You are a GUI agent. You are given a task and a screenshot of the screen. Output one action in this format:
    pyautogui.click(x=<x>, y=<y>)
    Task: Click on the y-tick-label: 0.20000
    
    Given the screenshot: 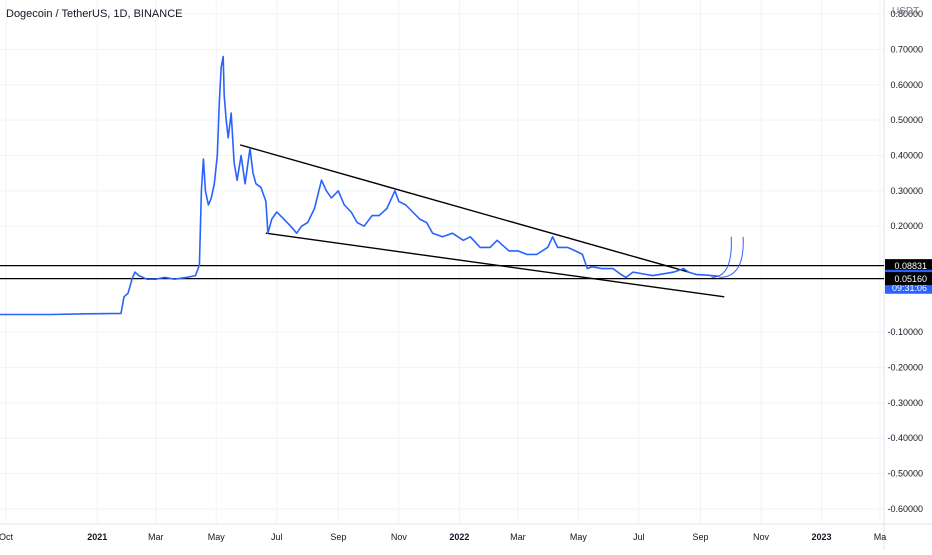 What is the action you would take?
    pyautogui.click(x=906, y=226)
    